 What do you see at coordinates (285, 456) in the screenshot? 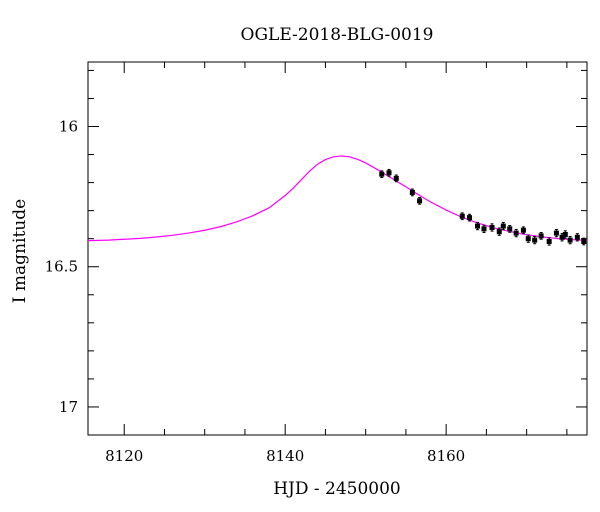
I see `x-tick-label: 8140` at bounding box center [285, 456].